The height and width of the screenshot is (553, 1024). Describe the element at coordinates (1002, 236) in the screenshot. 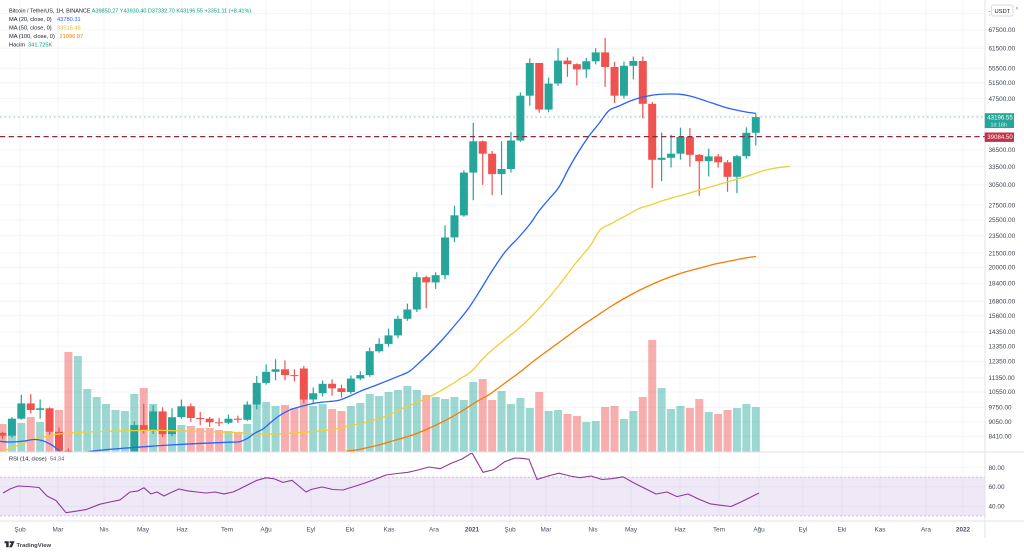

I see `svg-text: 23500.00` at that location.